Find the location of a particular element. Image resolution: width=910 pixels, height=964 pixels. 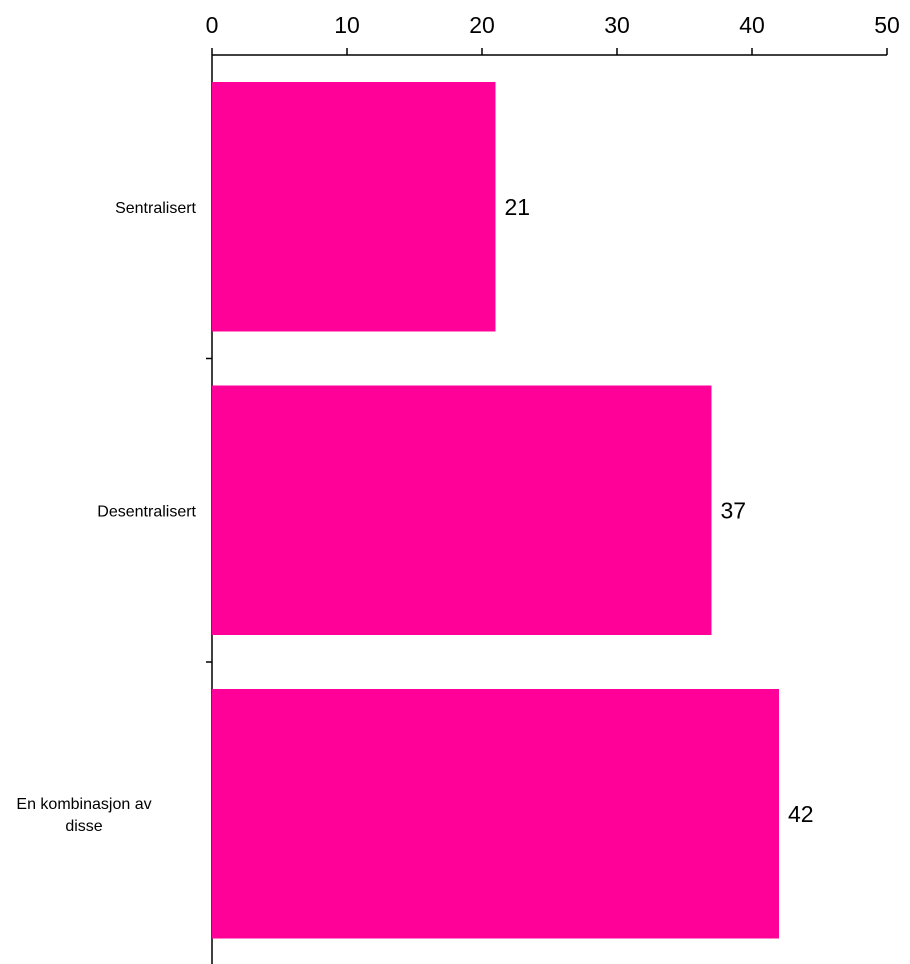

data-label-3: 42 is located at coordinates (801, 814).